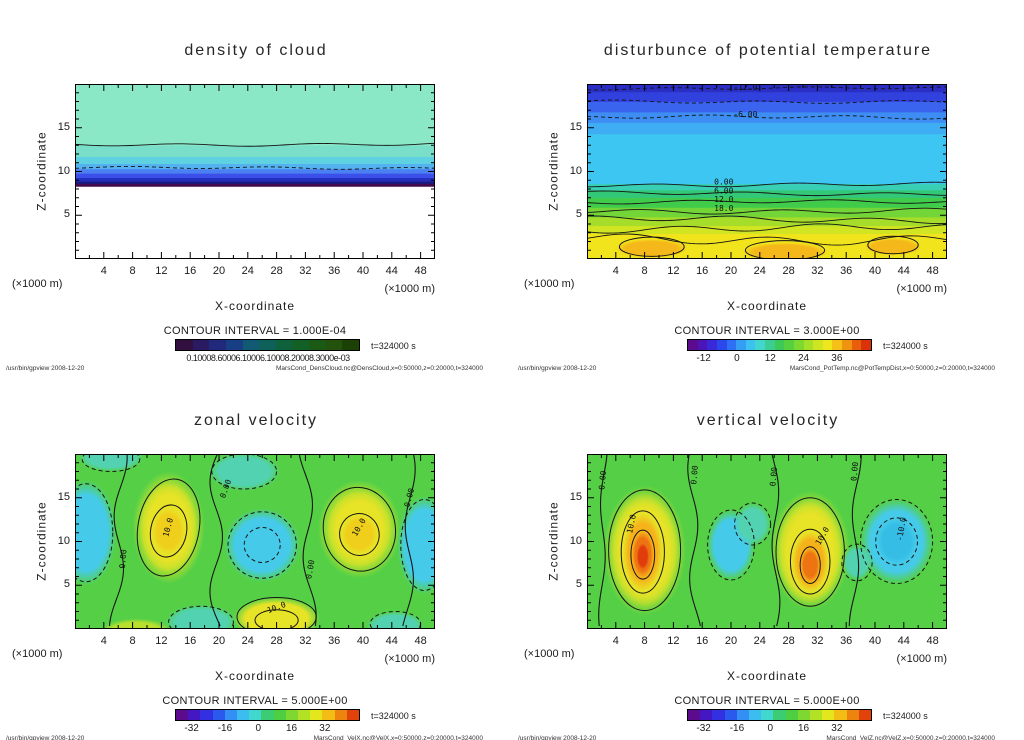 The width and height of the screenshot is (1024, 740). What do you see at coordinates (837, 358) in the screenshot?
I see `colorbar-tick-label: 36` at bounding box center [837, 358].